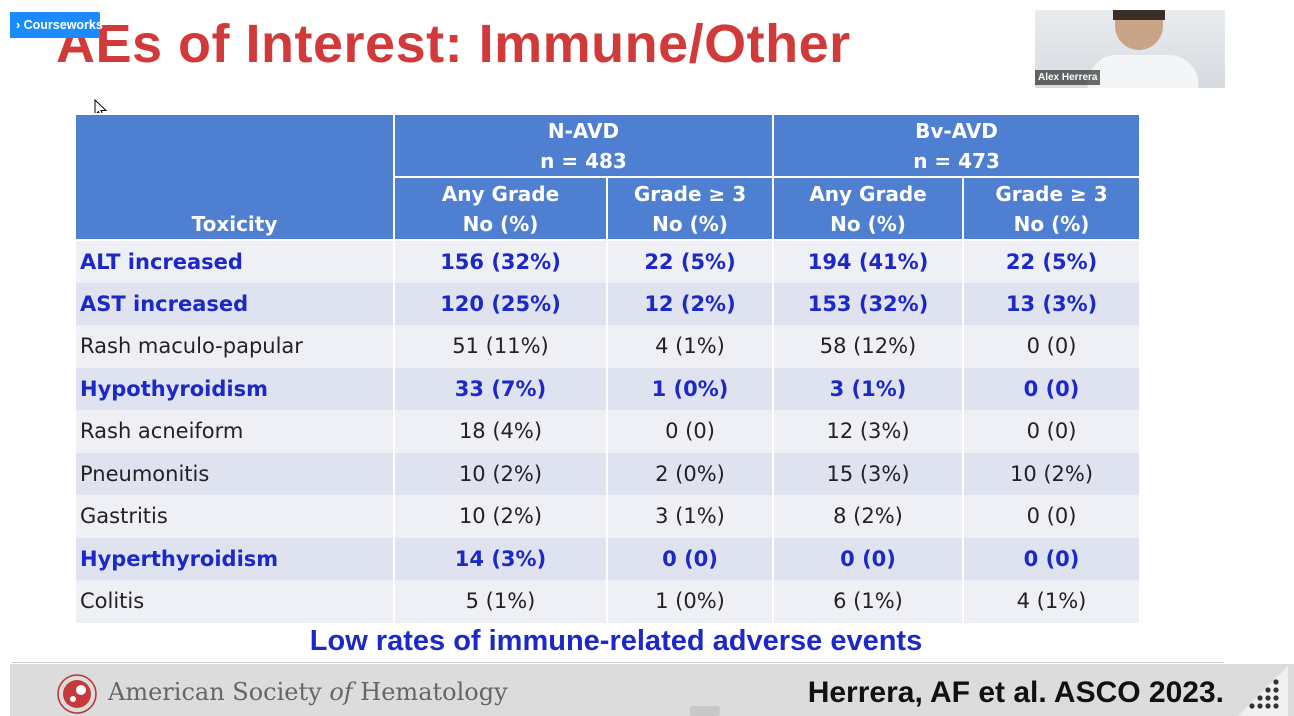 This screenshot has height=716, width=1294. I want to click on society-name: American Society of Hematology, so click(308, 692).